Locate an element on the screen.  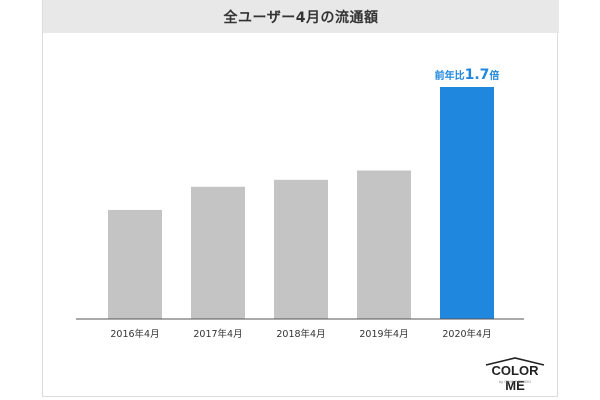
annotation-group: 前年比1.7倍 is located at coordinates (467, 75).